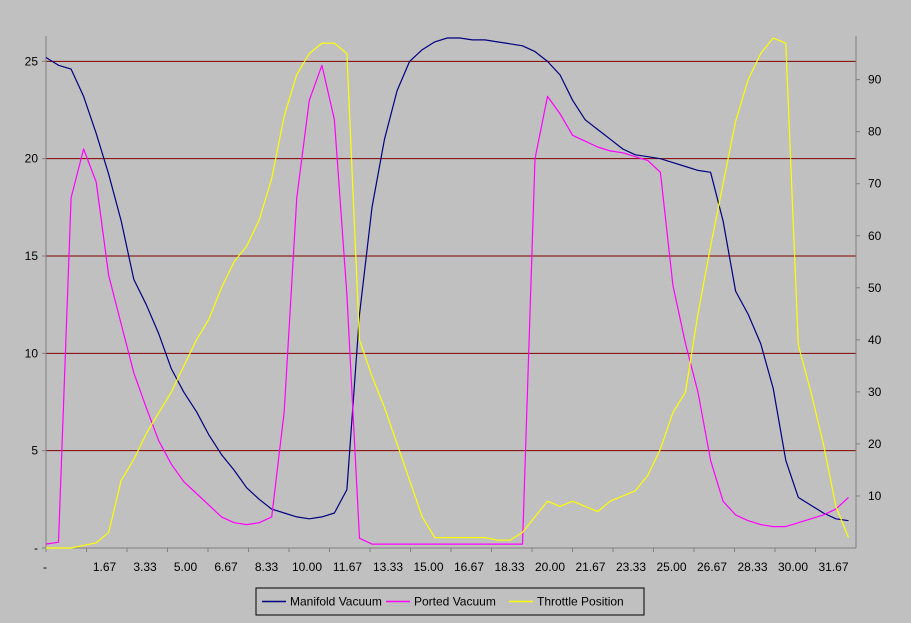 This screenshot has width=911, height=623. Describe the element at coordinates (455, 602) in the screenshot. I see `legend-entry: Ported Vacuum` at that location.